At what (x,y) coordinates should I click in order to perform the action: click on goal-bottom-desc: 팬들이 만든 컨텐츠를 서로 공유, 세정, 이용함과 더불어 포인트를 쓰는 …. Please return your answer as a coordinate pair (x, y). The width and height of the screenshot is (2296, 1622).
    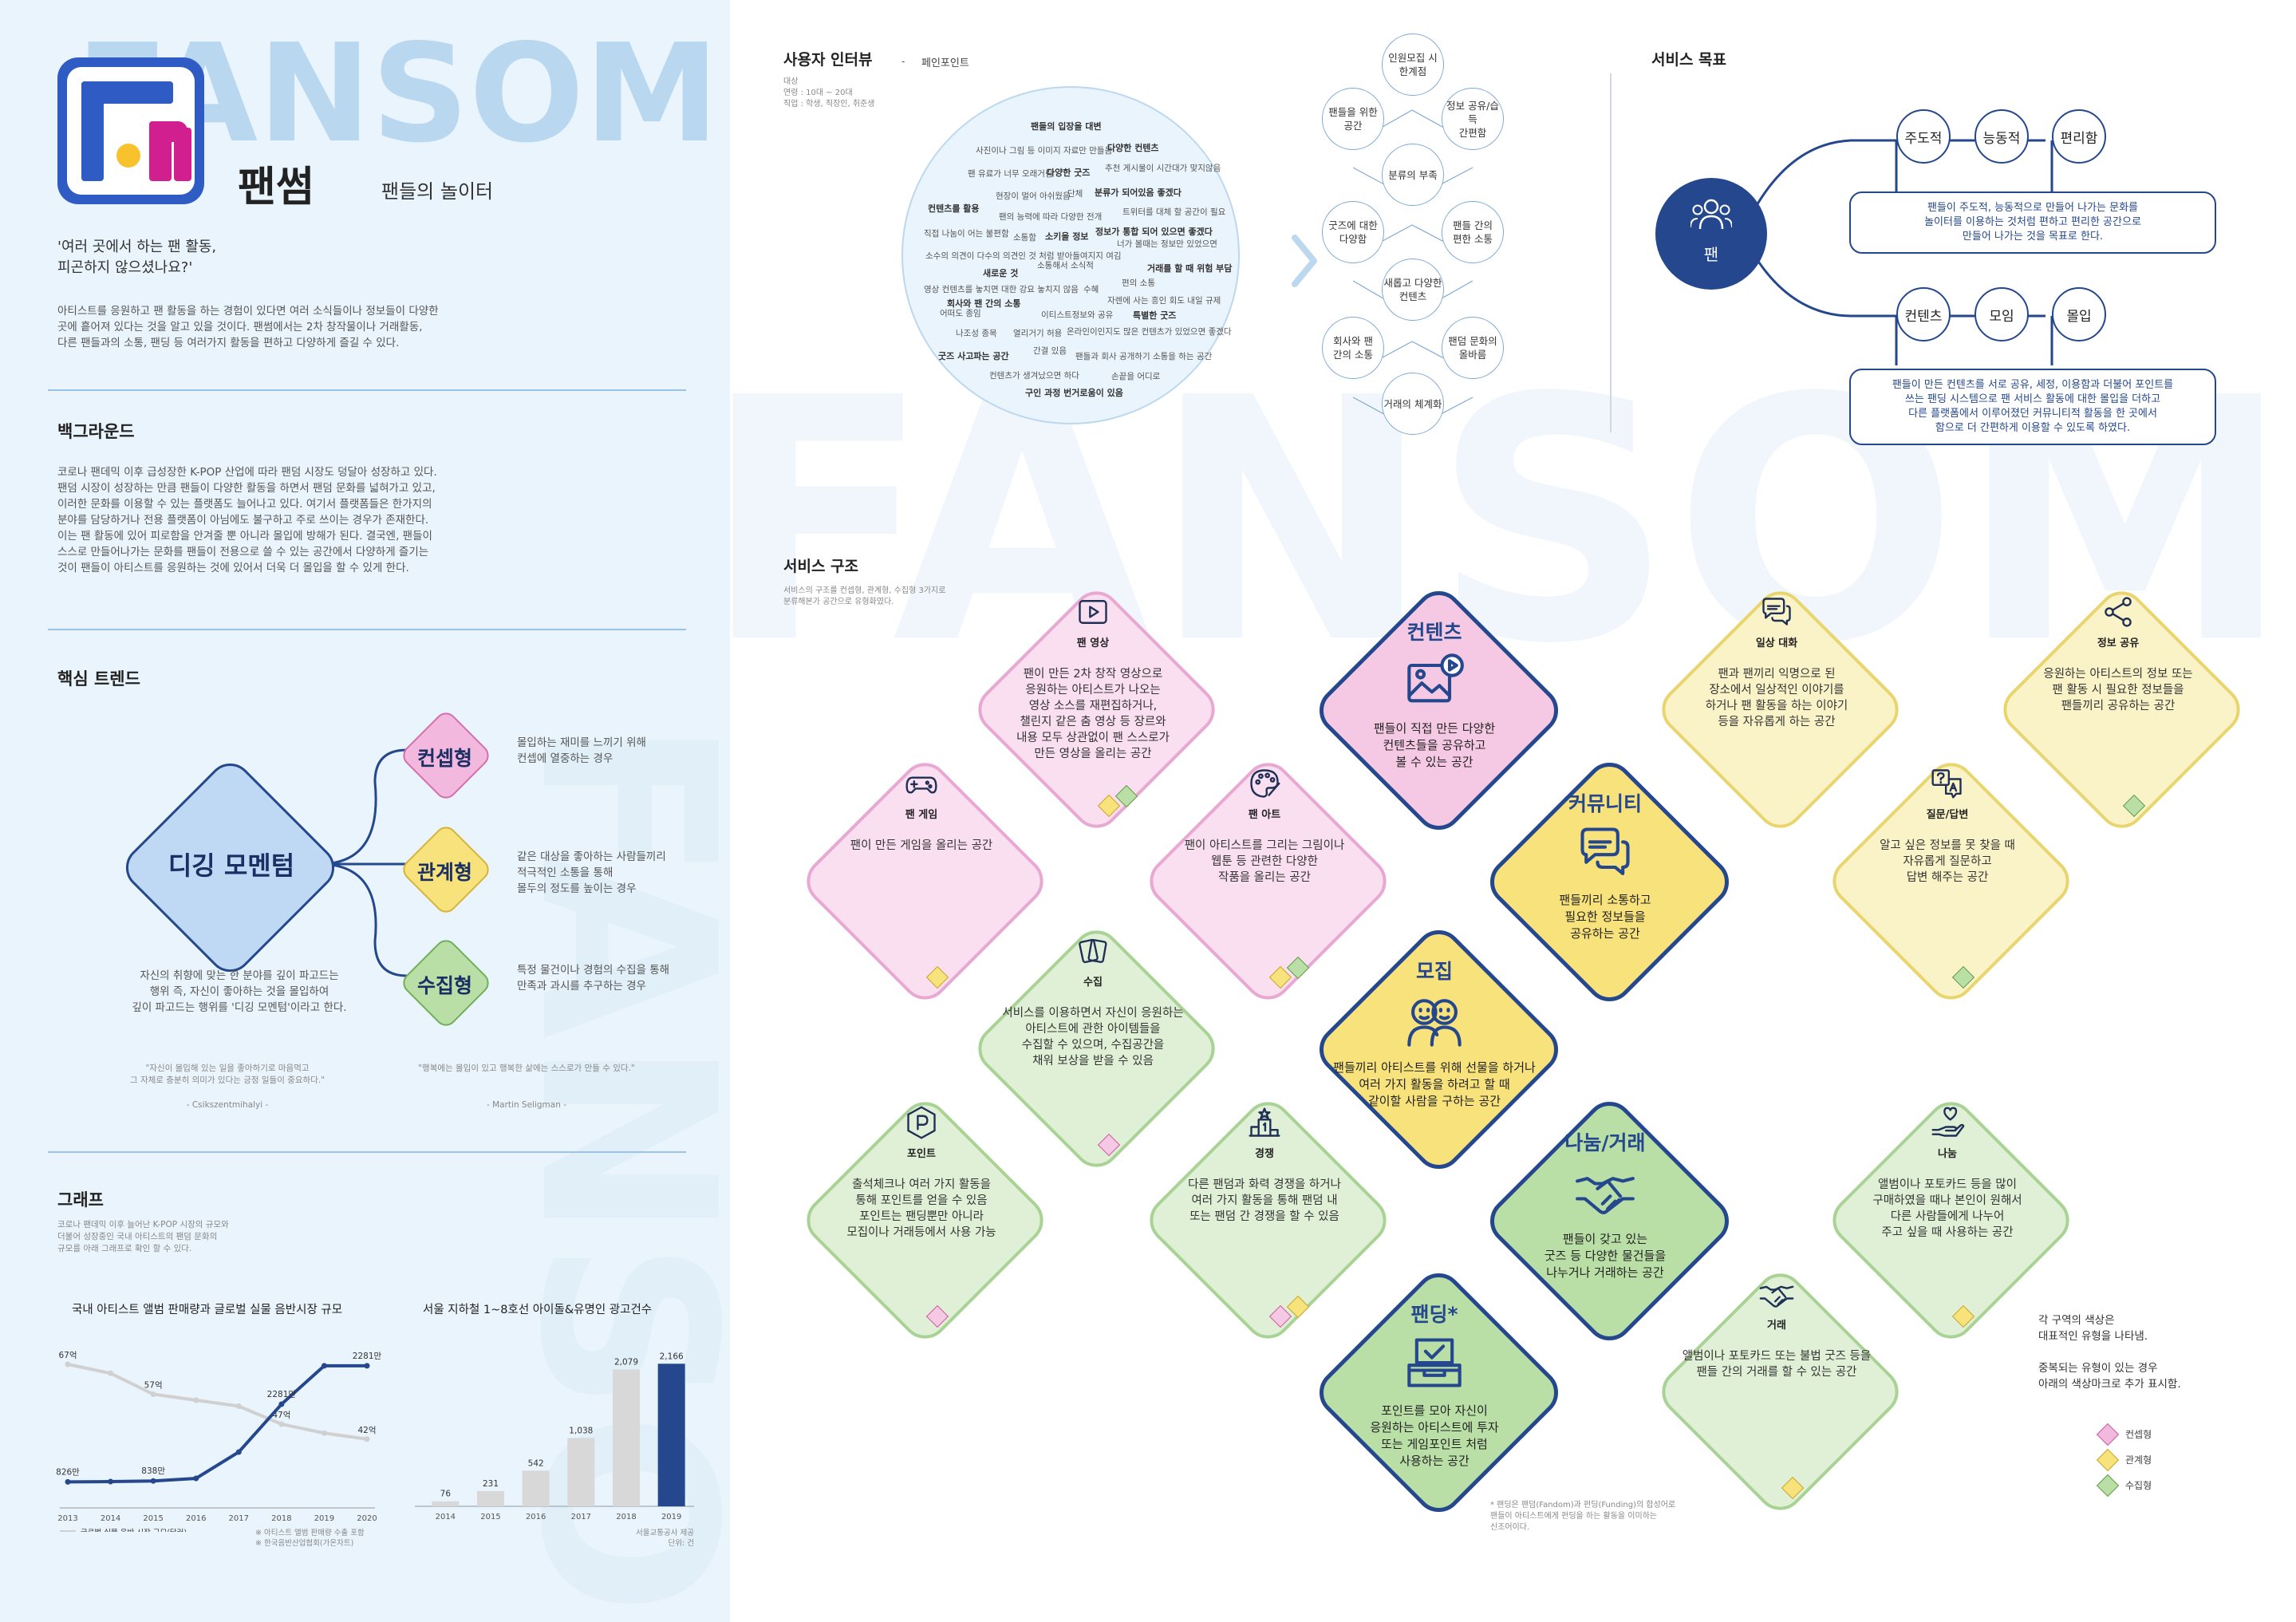
    Looking at the image, I should click on (2032, 407).